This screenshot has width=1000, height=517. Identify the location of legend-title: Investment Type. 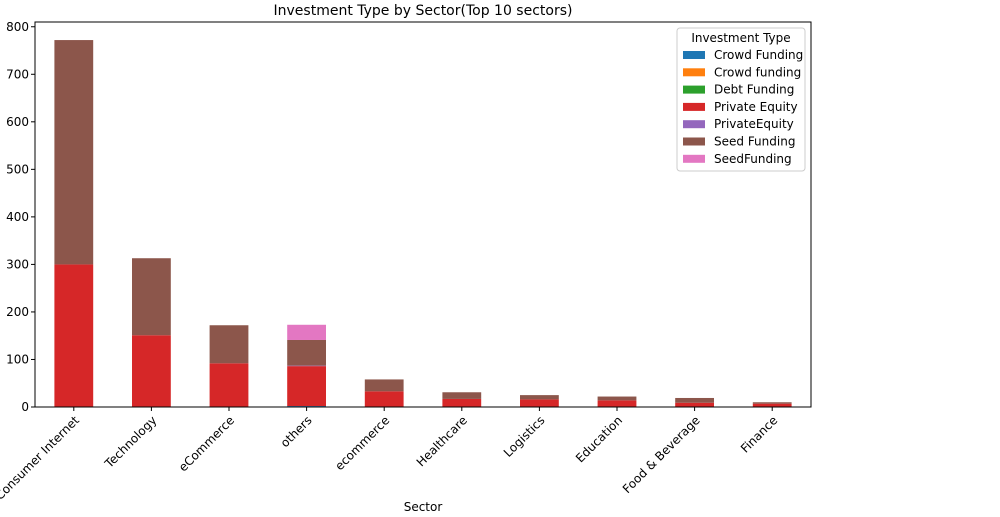
(740, 38).